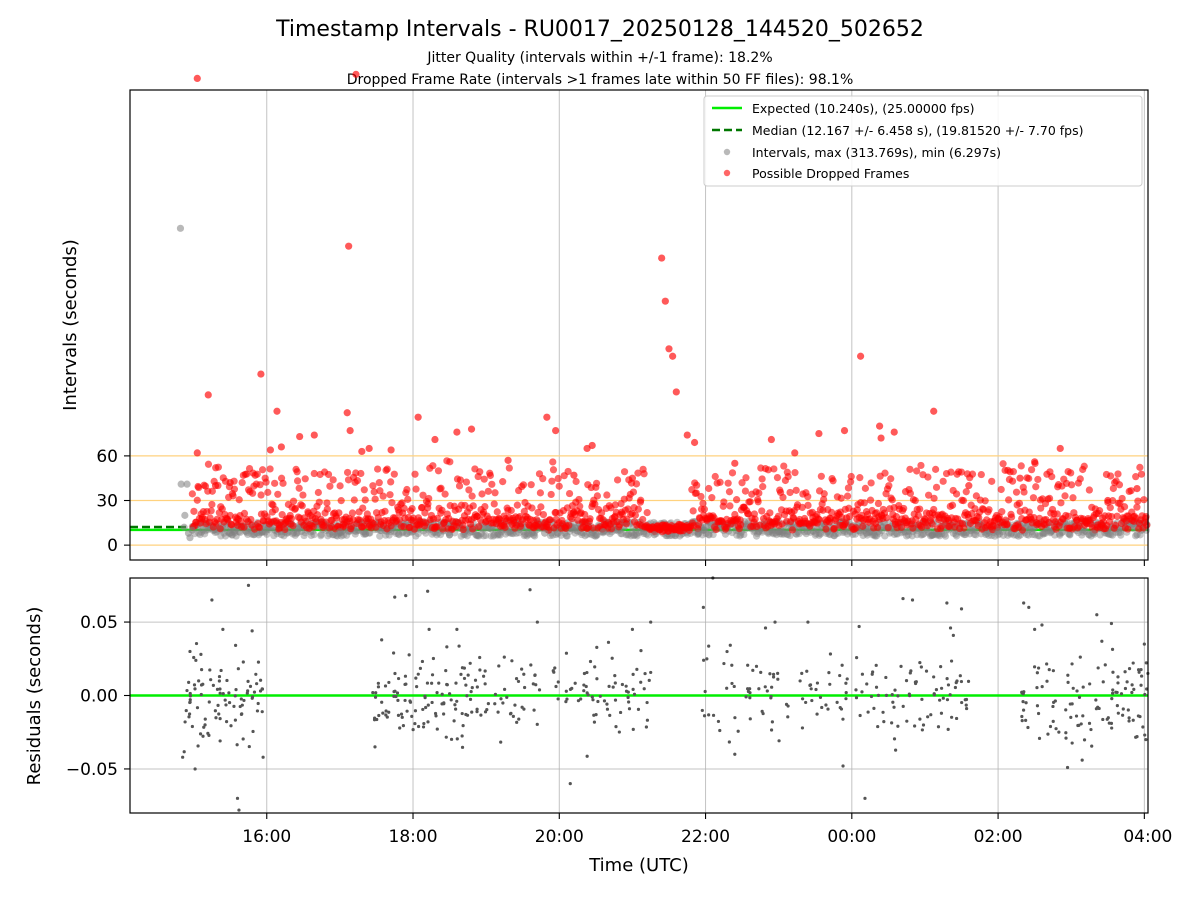  Describe the element at coordinates (705, 837) in the screenshot. I see `xtick-label-3: 22:00` at that location.